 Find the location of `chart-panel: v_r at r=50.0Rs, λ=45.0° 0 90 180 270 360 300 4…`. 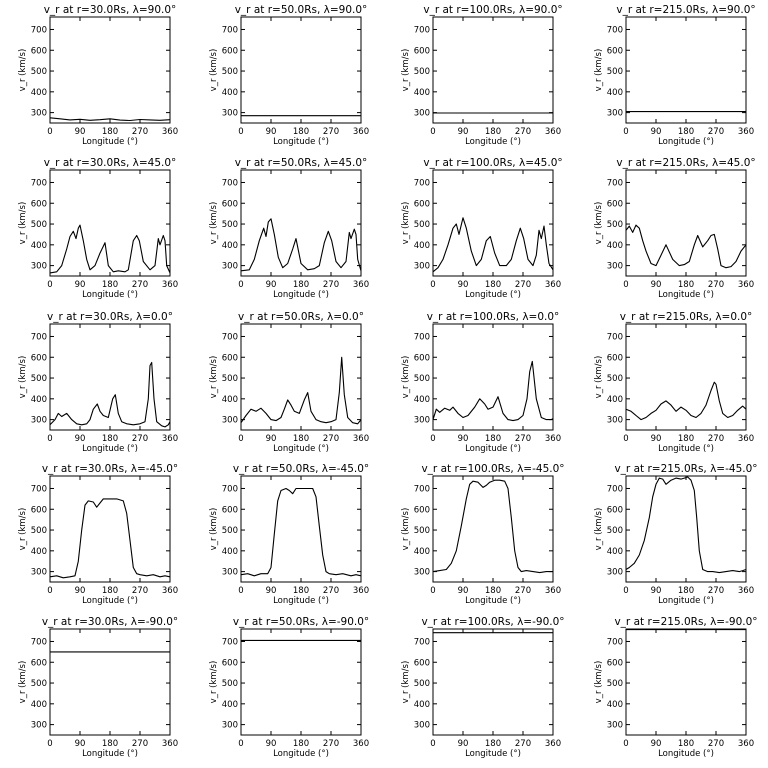

chart-panel: v_r at r=50.0Rs, λ=45.0° 0 90 180 270 360 300 4… is located at coordinates (289, 228).